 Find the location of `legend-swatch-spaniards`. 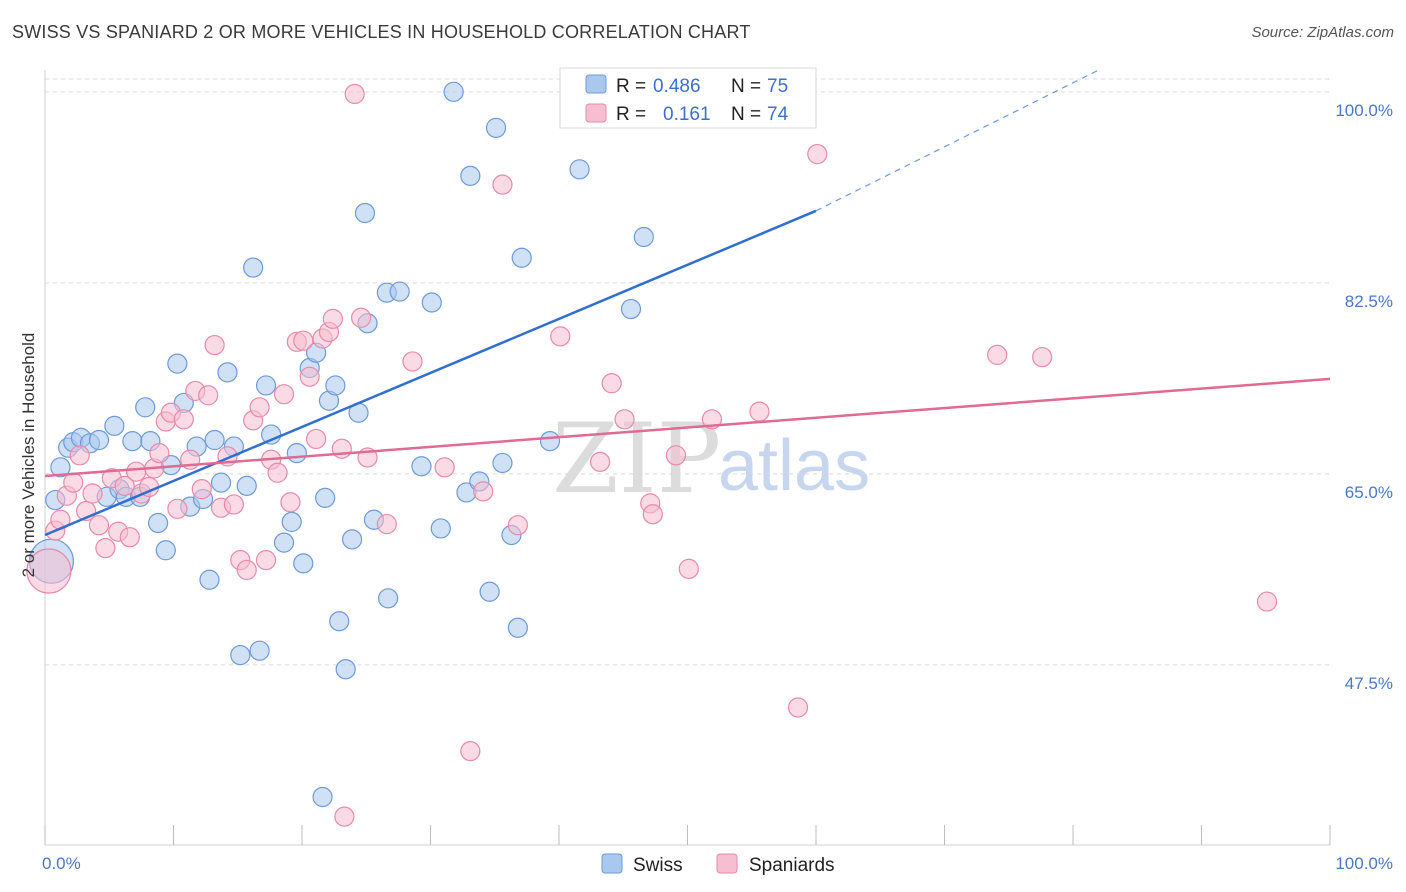

legend-swatch-spaniards is located at coordinates (596, 113).